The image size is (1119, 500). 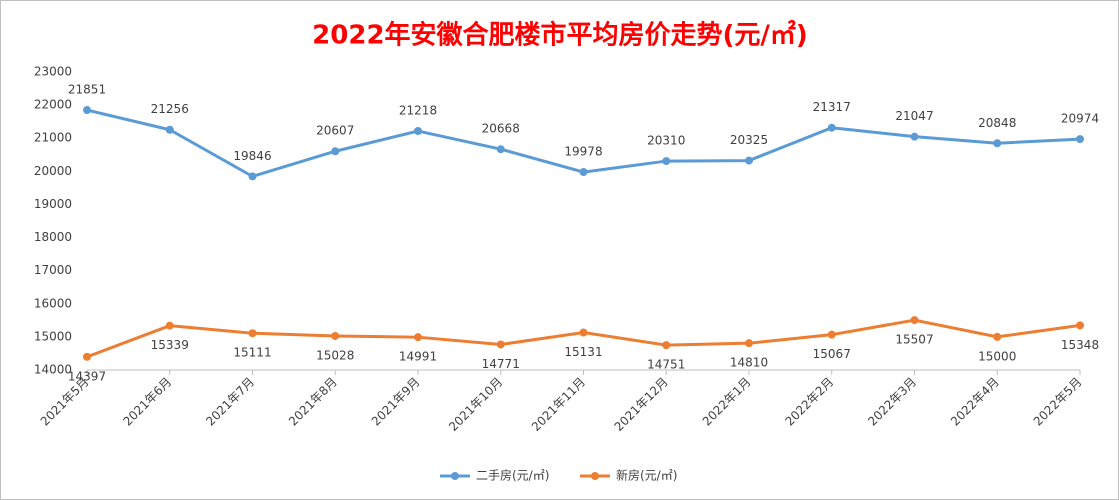 What do you see at coordinates (832, 107) in the screenshot?
I see `data-label: 21317` at bounding box center [832, 107].